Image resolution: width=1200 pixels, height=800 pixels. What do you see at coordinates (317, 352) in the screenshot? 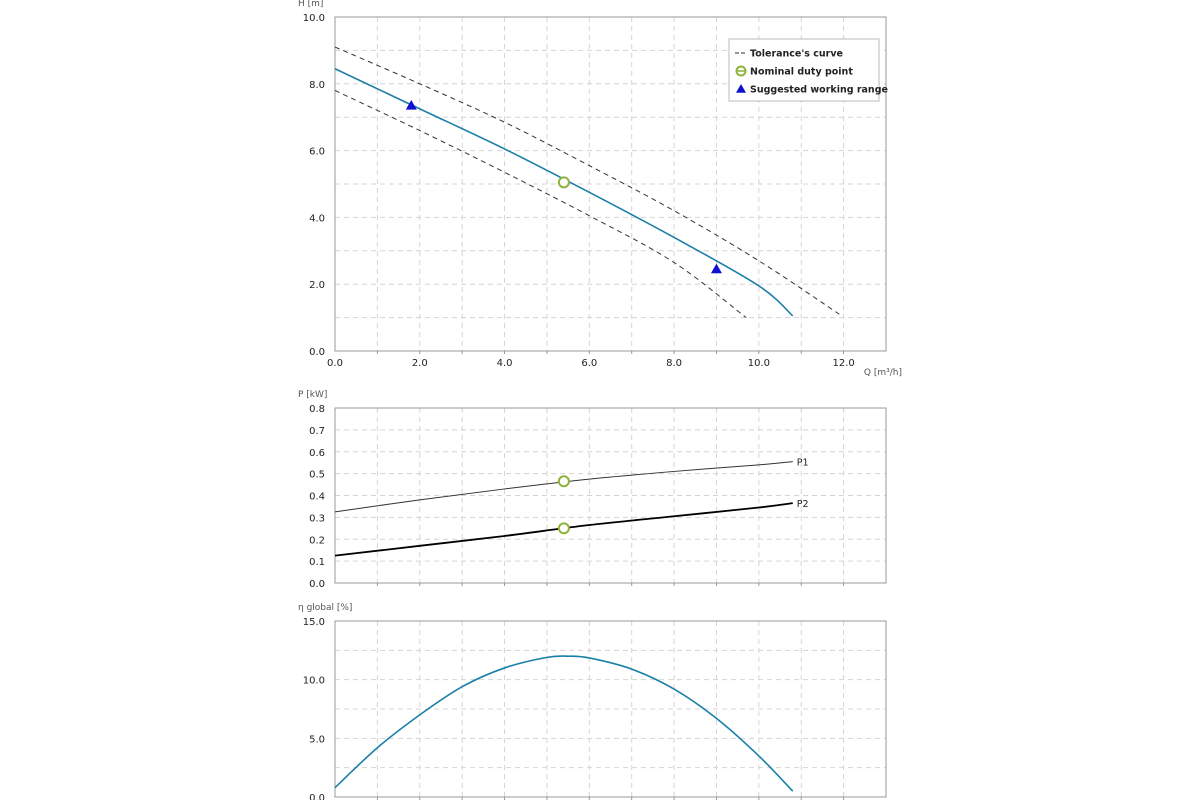
I see `head-y-tick-label: 0.0` at bounding box center [317, 352].